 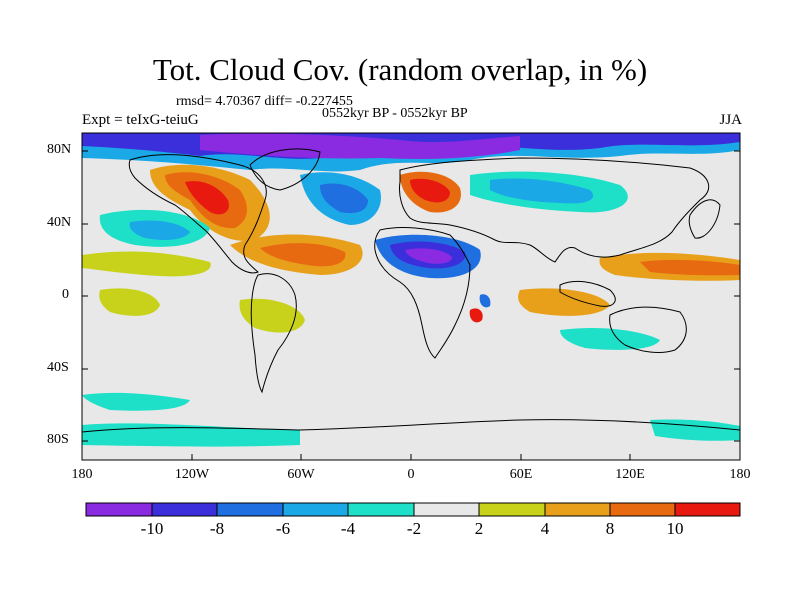 What do you see at coordinates (58, 439) in the screenshot?
I see `y-tick-label: 80S` at bounding box center [58, 439].